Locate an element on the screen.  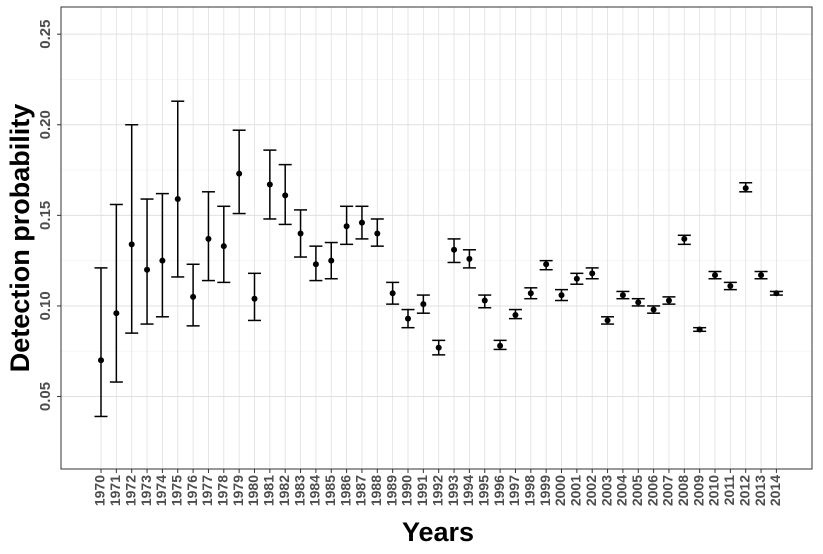
x-tick-label: 1972 is located at coordinates (130, 490).